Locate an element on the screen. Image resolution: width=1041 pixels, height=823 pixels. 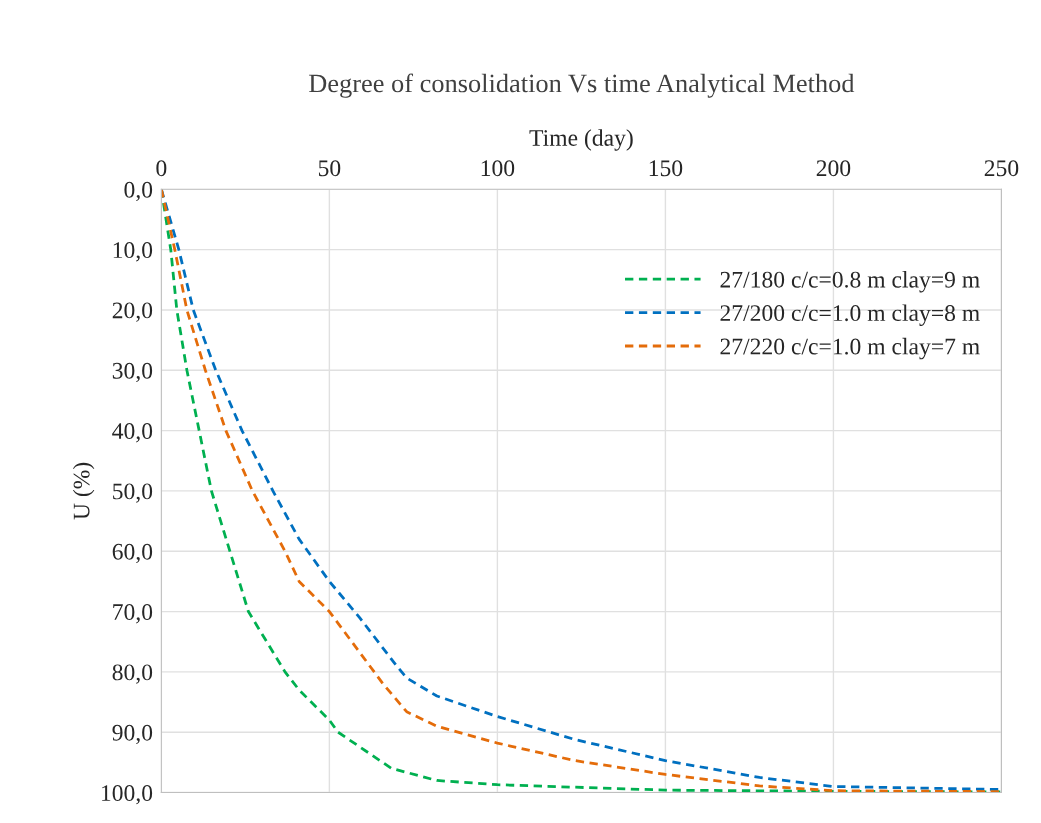
y-tick-label: 40,0 is located at coordinates (132, 433).